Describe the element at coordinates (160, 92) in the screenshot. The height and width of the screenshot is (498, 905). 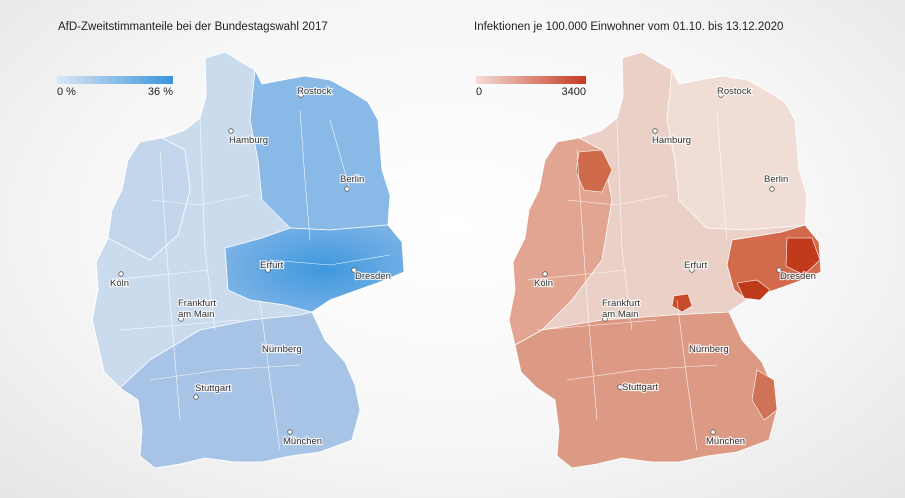
I see `legend-max-label: 36 %` at that location.